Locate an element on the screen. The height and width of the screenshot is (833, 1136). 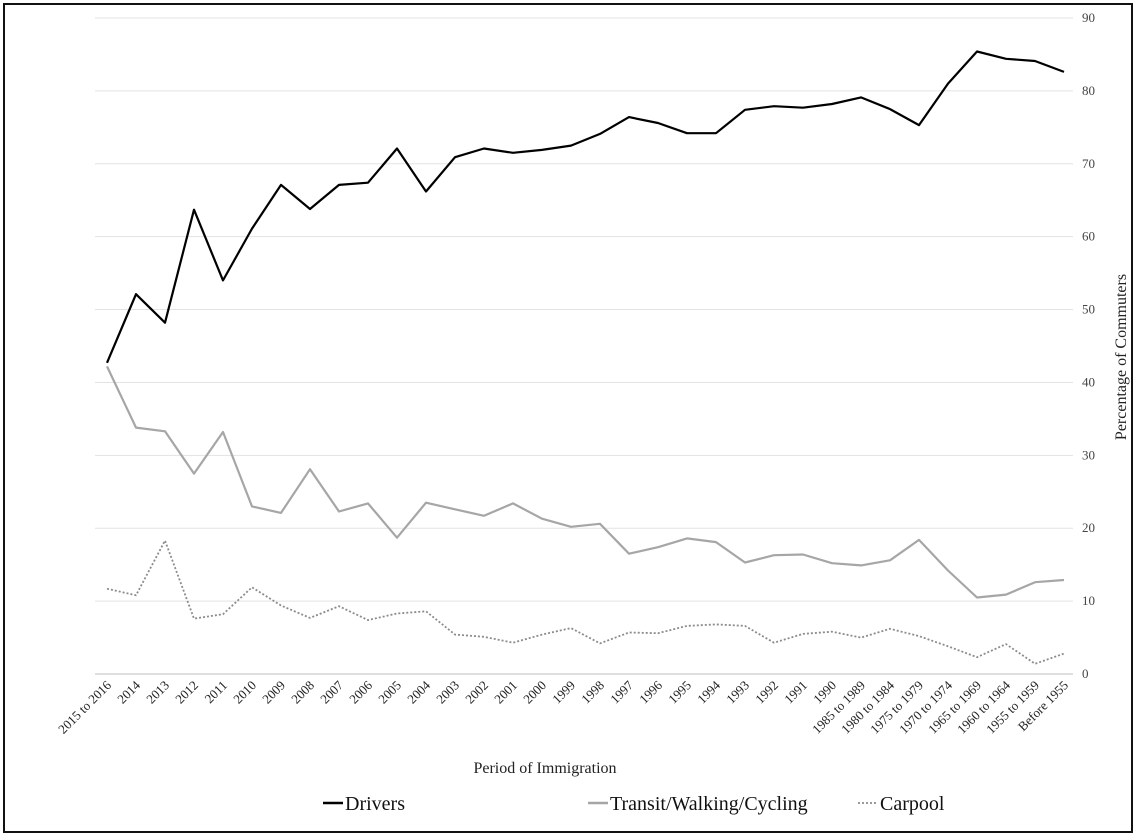
x-tick-label: 2005 is located at coordinates (389, 692).